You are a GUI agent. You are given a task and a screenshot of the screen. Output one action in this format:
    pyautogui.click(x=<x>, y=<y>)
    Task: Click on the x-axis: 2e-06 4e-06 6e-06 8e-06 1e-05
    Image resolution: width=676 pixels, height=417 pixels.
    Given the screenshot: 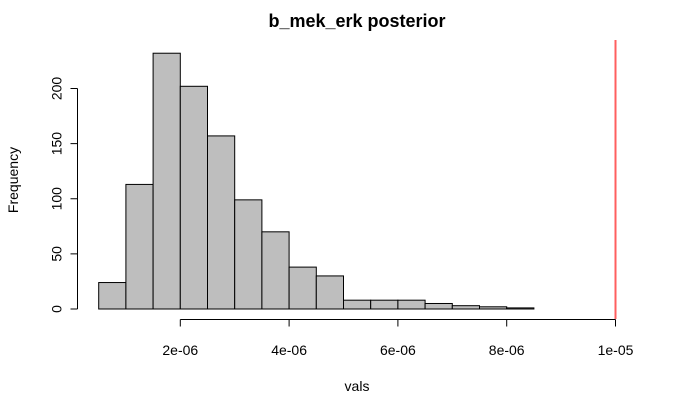 What is the action you would take?
    pyautogui.click(x=398, y=338)
    